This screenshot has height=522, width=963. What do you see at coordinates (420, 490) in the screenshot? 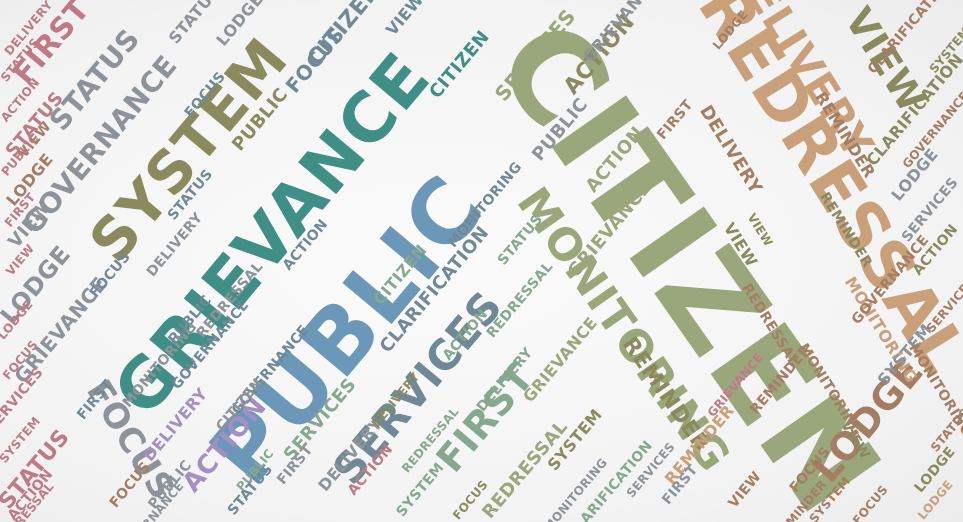
I see `cloud-word-system: SYSTEM` at bounding box center [420, 490].